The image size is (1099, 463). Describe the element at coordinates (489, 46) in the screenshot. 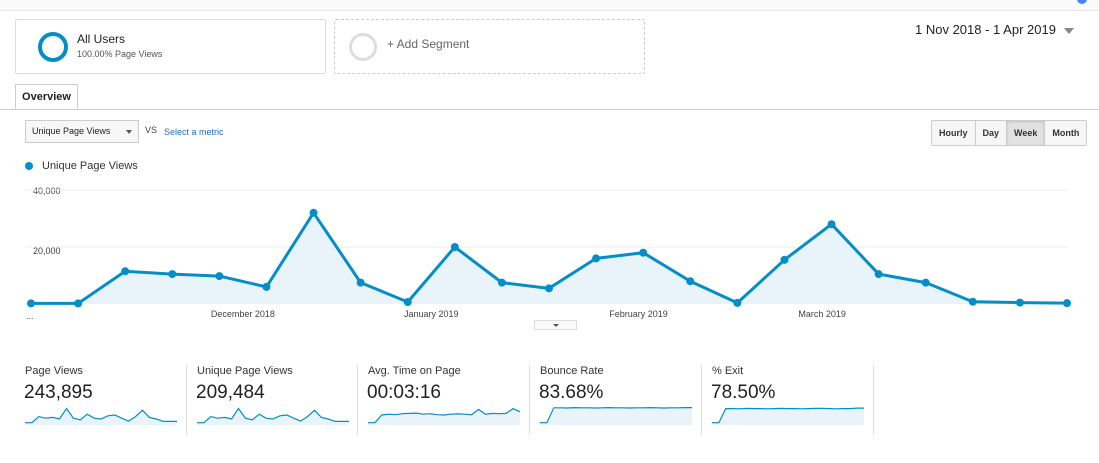

I see `add-segment-button: + Add Segment` at that location.